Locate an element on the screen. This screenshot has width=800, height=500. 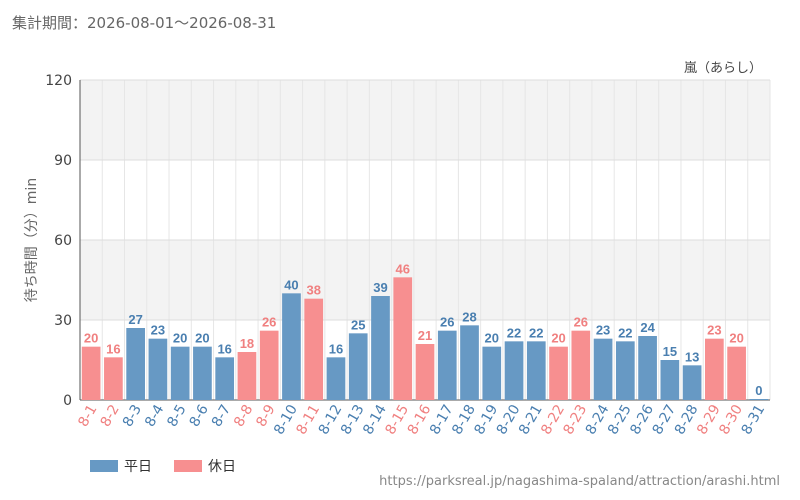
bar-value-label: 38 is located at coordinates (313, 290).